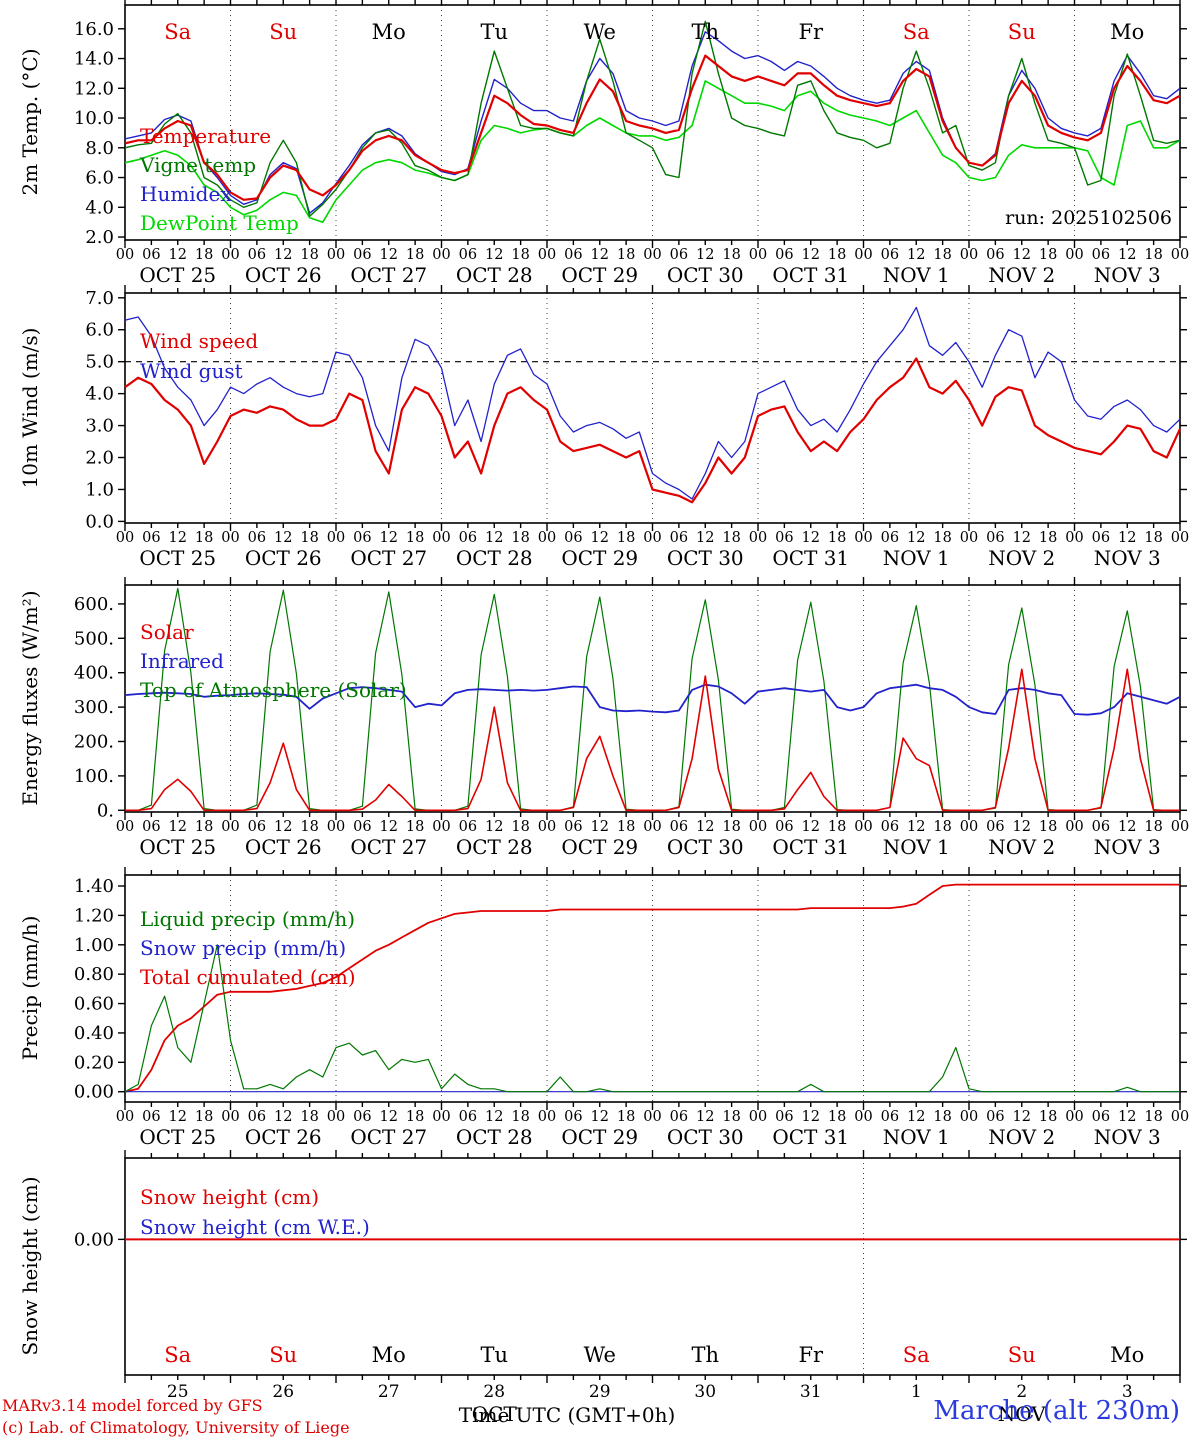 The width and height of the screenshot is (1194, 1440). What do you see at coordinates (219, 223) in the screenshot?
I see `legend-dewpoint-temp: DewPoint Temp` at bounding box center [219, 223].